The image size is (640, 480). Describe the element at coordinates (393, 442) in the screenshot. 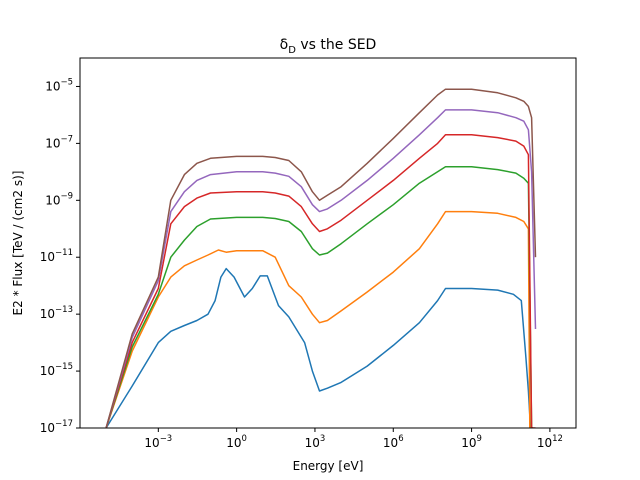

I see `x-tick-label: 10⁶` at that location.